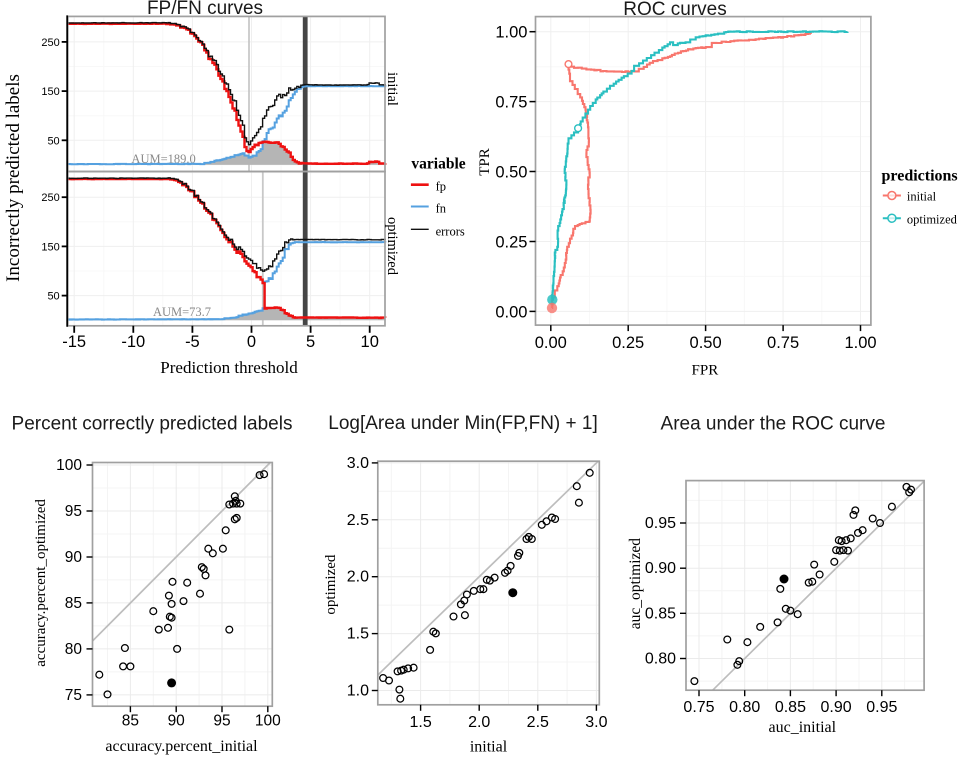 The height and width of the screenshot is (758, 961). Describe the element at coordinates (152, 423) in the screenshot. I see `svg-text:Percent correctly predicted la: Percent correctly predicted labels` at that location.